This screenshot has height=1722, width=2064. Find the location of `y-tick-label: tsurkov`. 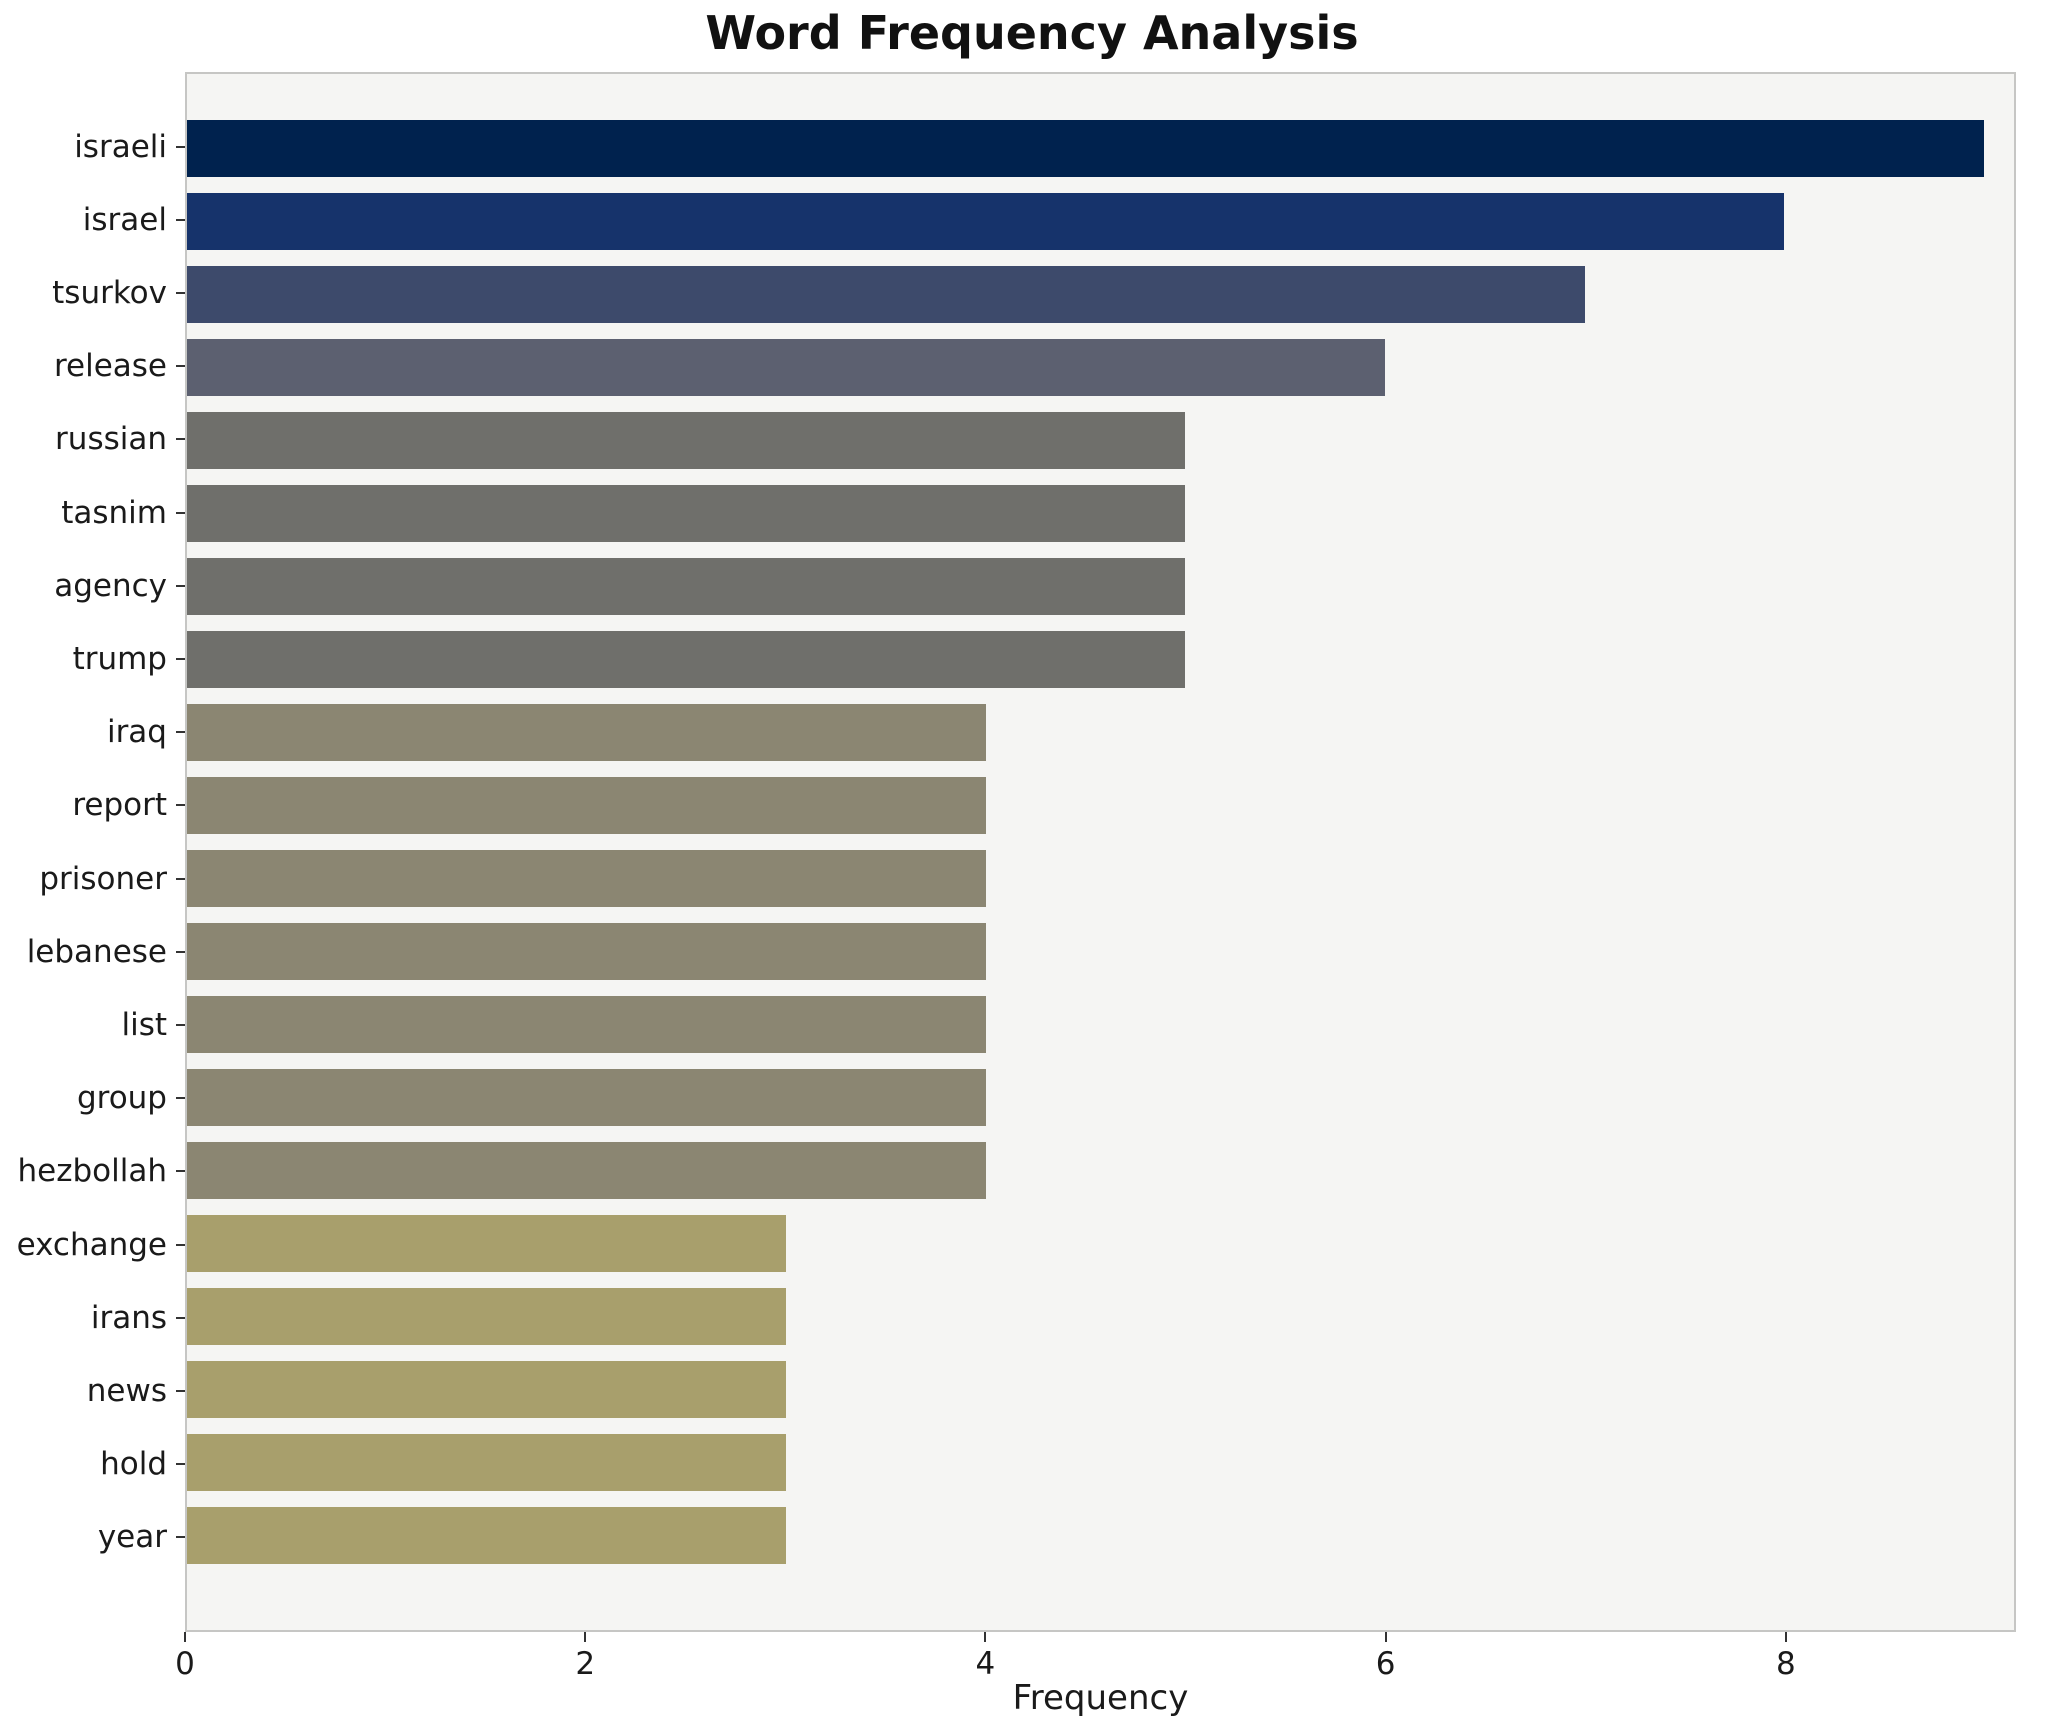

y-tick-label: tsurkov is located at coordinates (109, 293).